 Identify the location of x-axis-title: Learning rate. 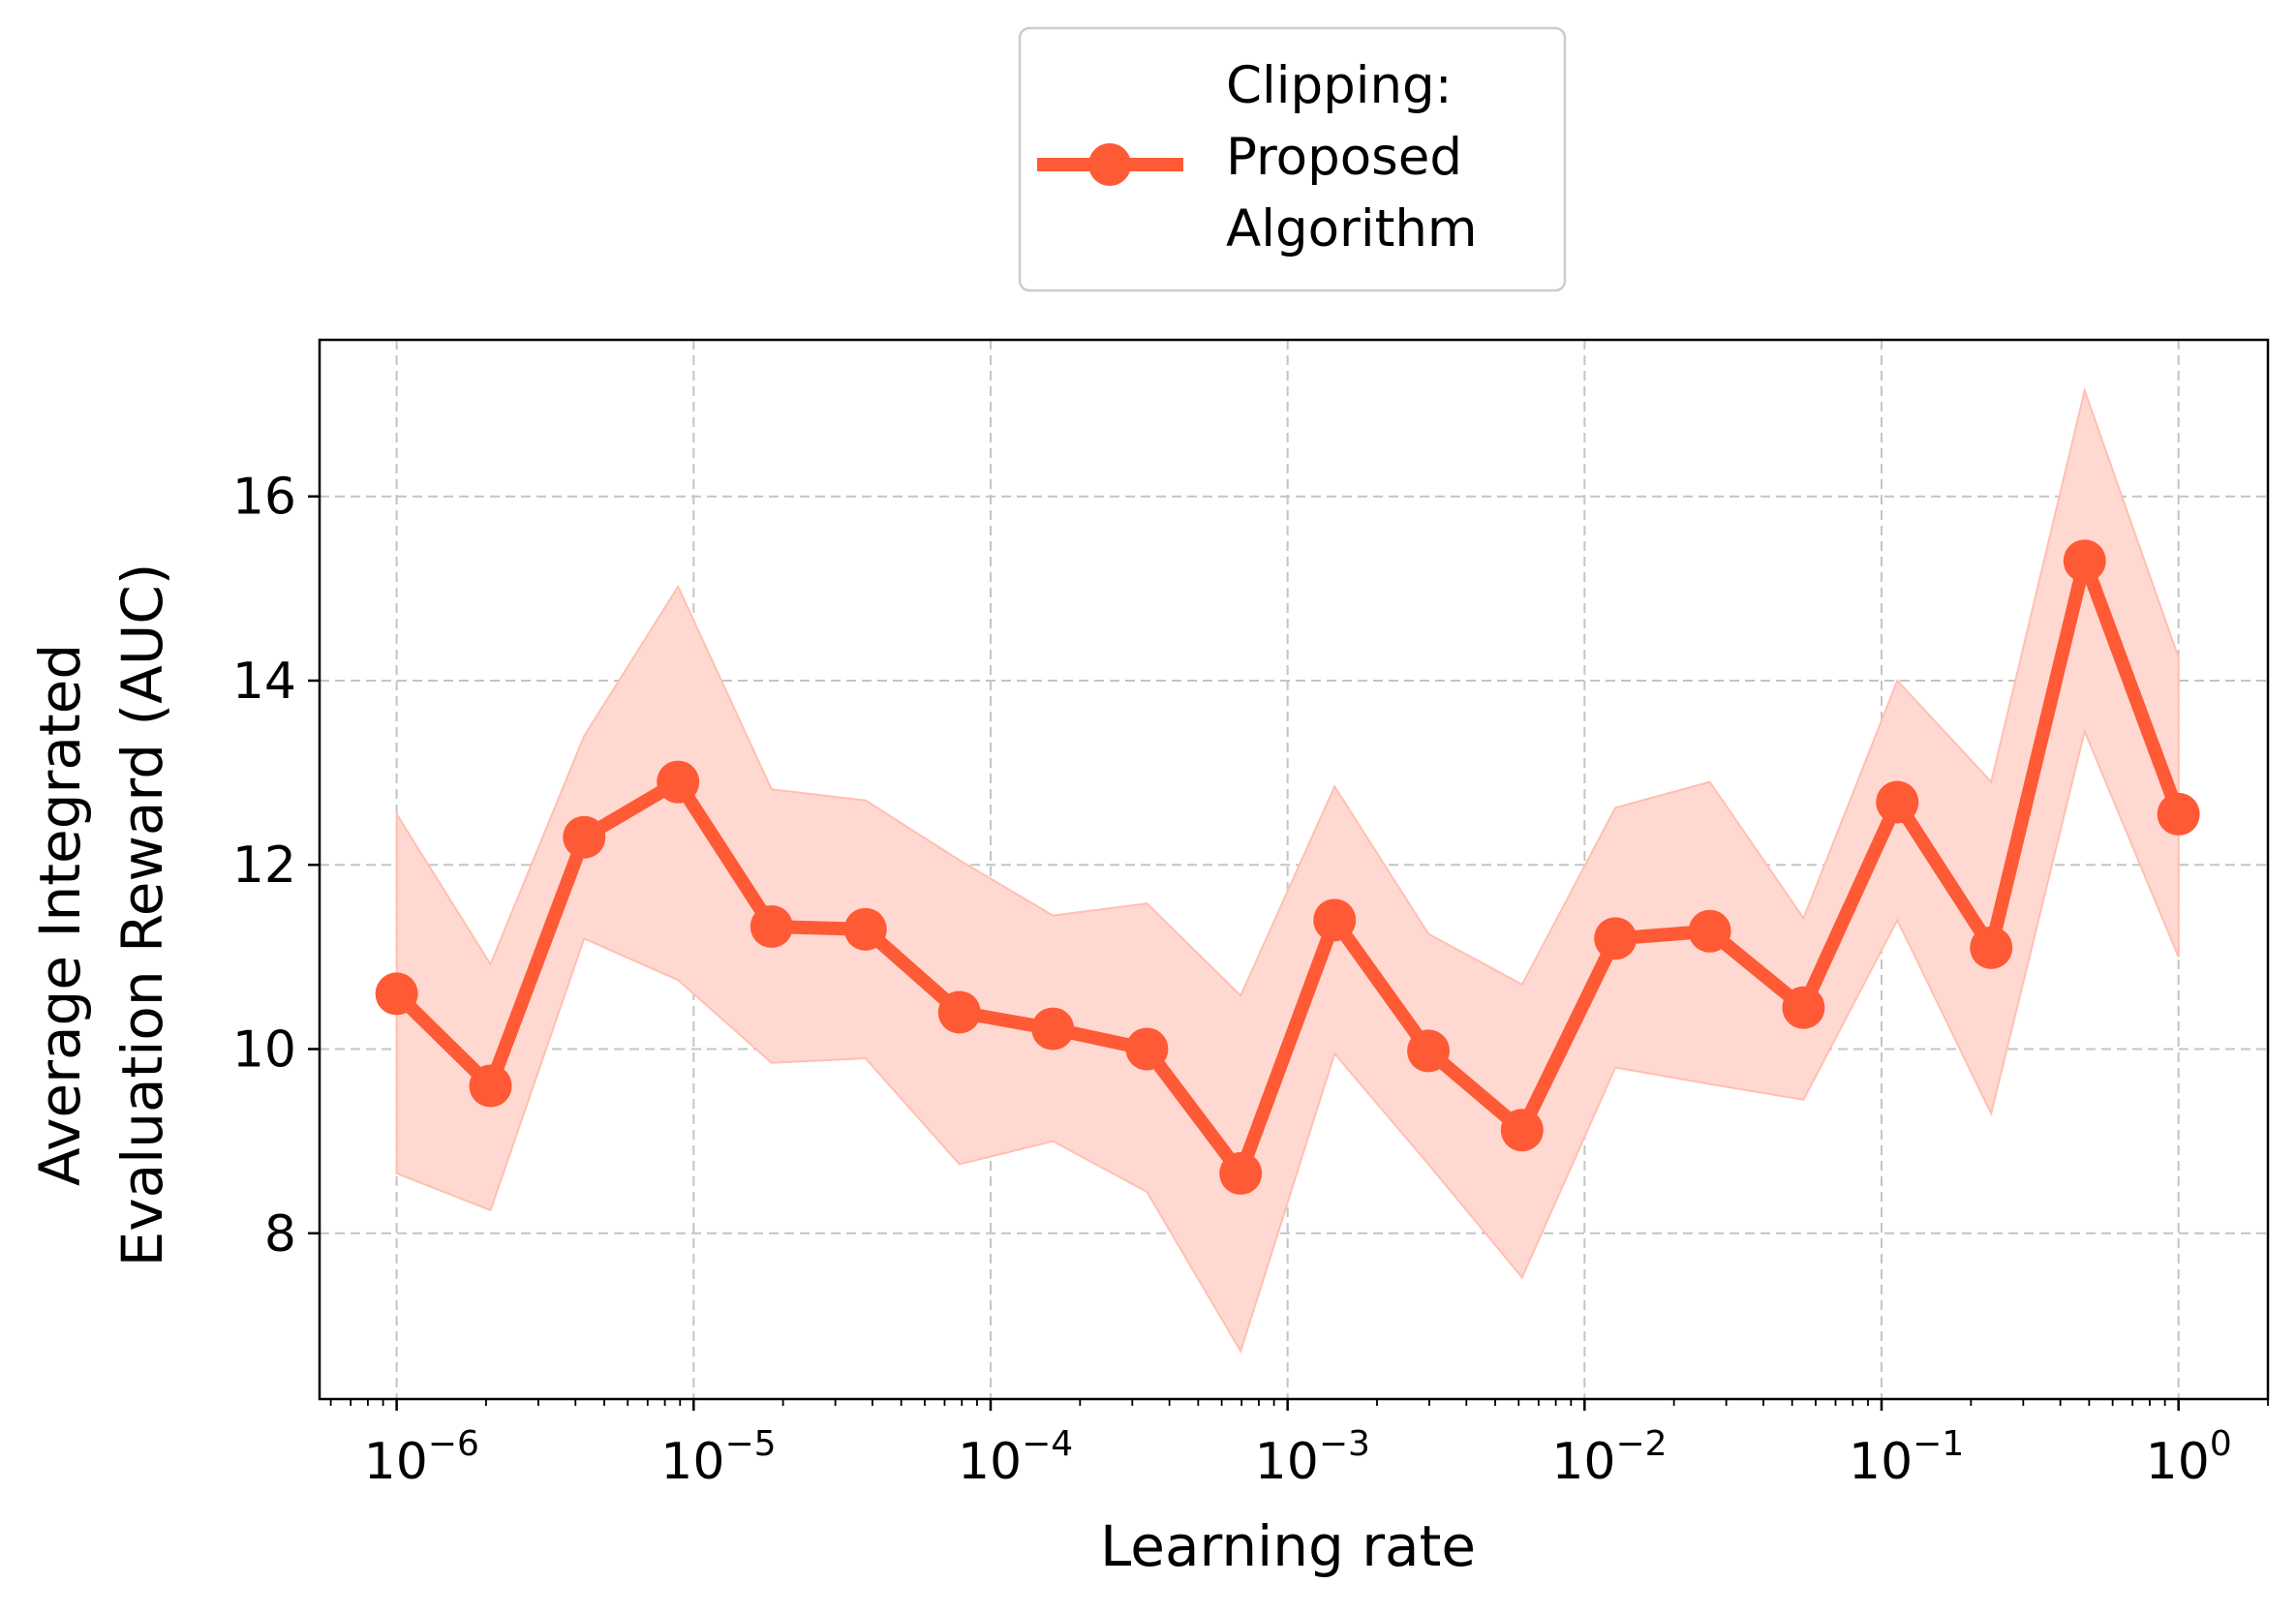
(1288, 1546).